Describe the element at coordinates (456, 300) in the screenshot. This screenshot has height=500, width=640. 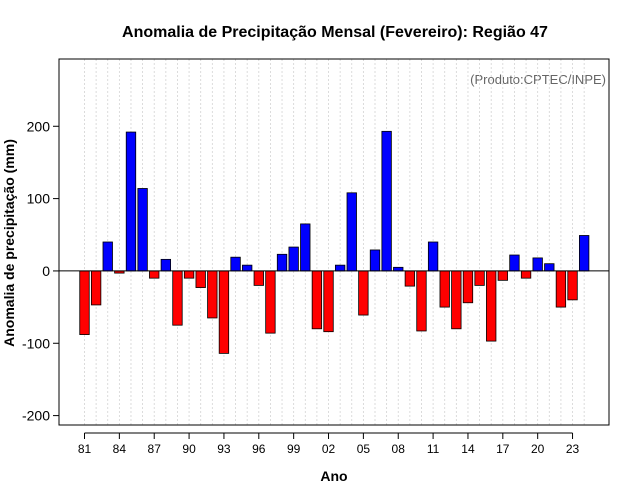
I see `bar-2013` at that location.